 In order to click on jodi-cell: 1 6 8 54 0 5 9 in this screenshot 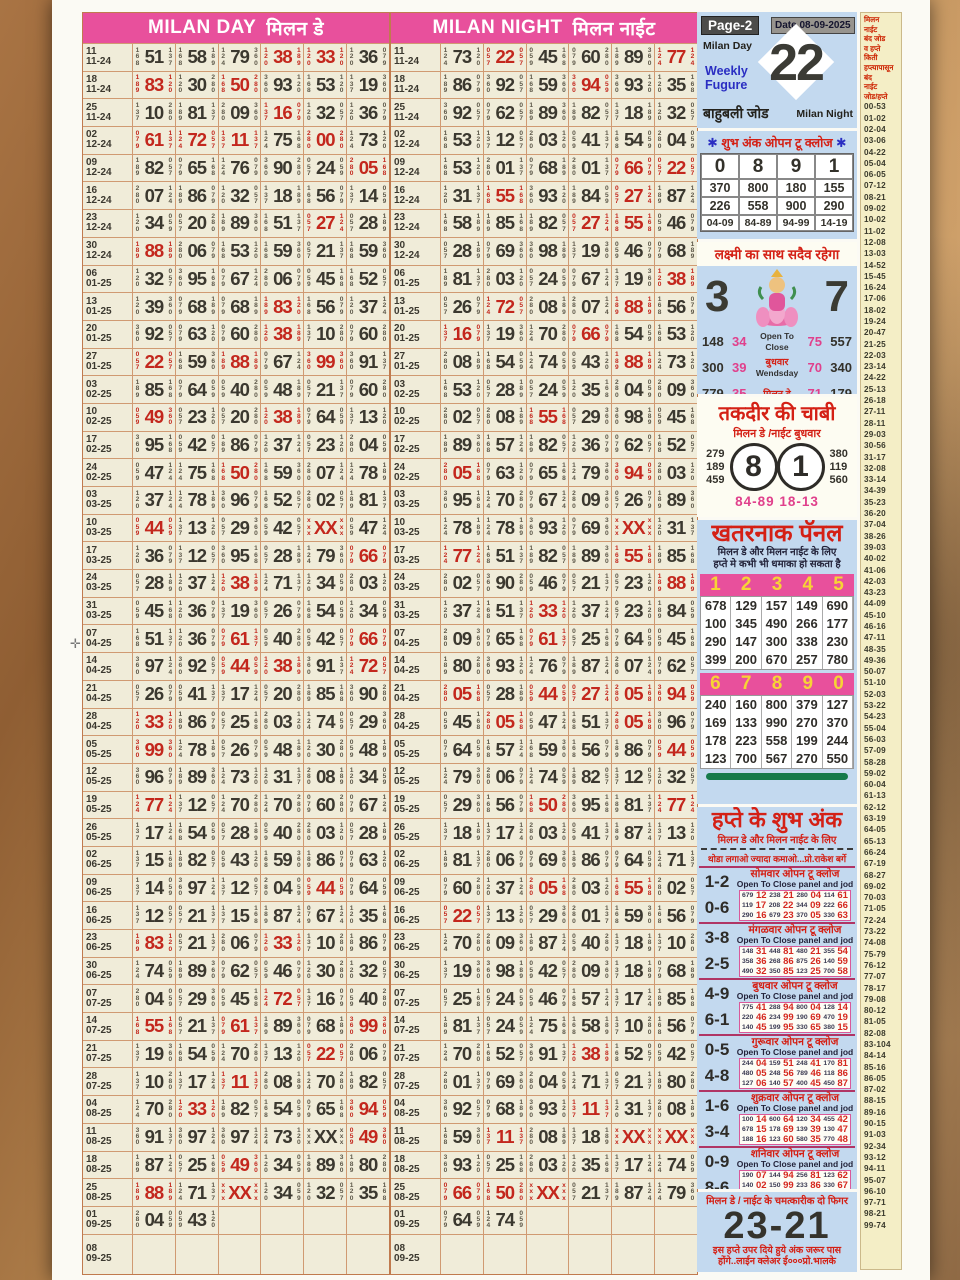, I will do `click(632, 334)`.